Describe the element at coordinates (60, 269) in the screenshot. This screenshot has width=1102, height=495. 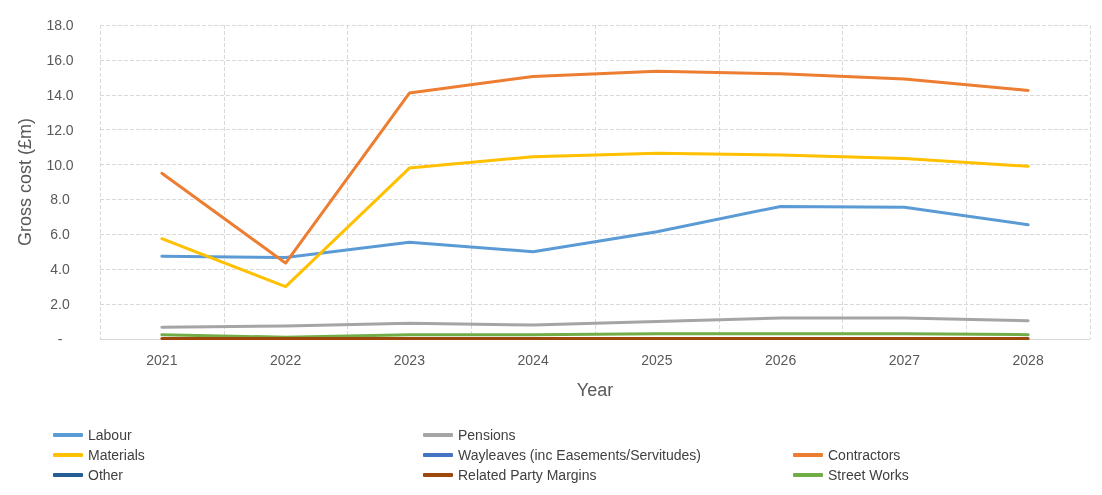
I see `y-tick-label: 4.0` at that location.